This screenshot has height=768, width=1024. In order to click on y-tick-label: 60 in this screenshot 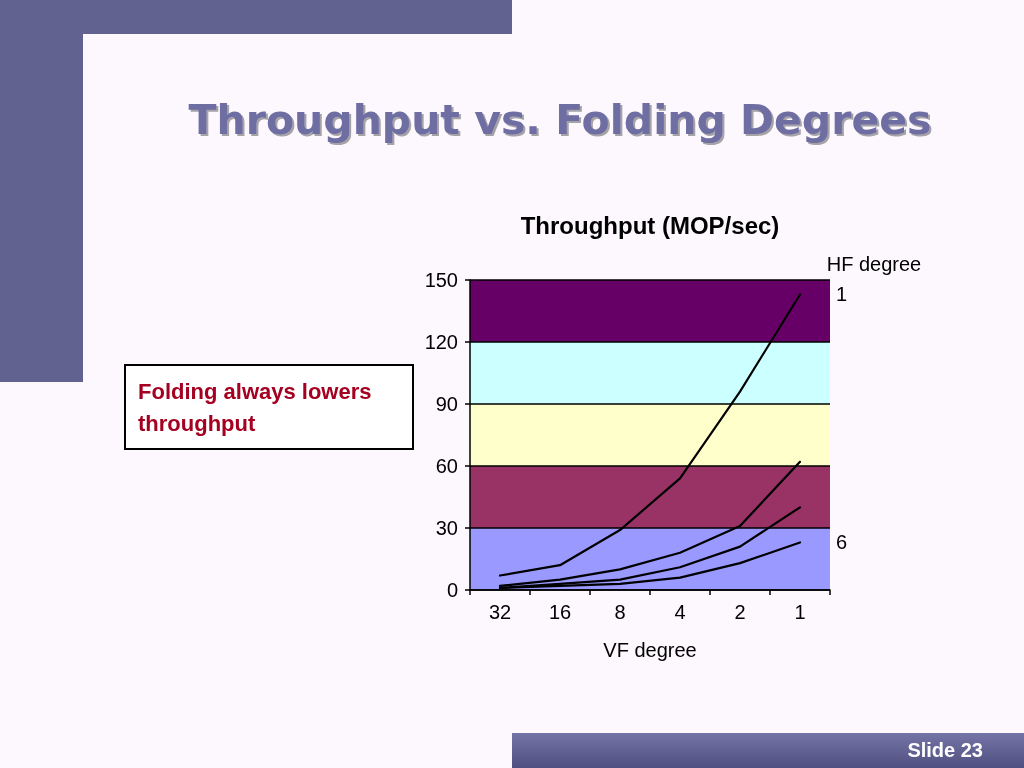, I will do `click(446, 466)`.